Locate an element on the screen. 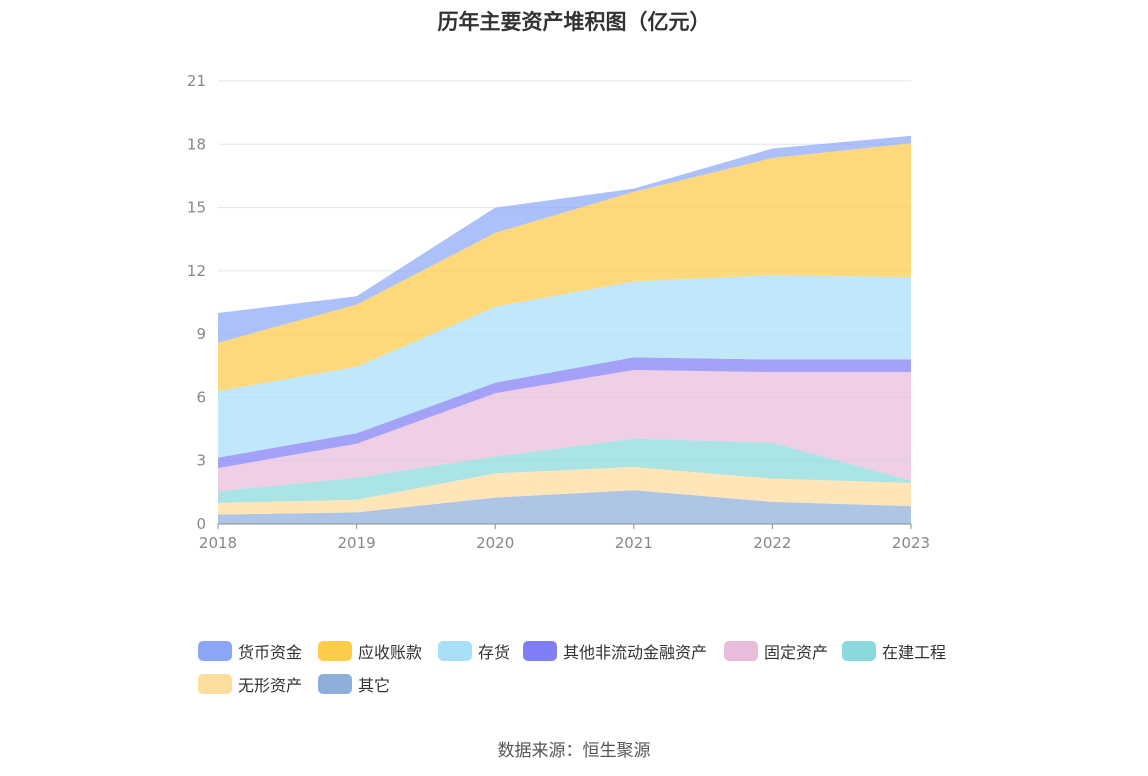 The image size is (1148, 776). x-tick-label: 2018 is located at coordinates (218, 543).